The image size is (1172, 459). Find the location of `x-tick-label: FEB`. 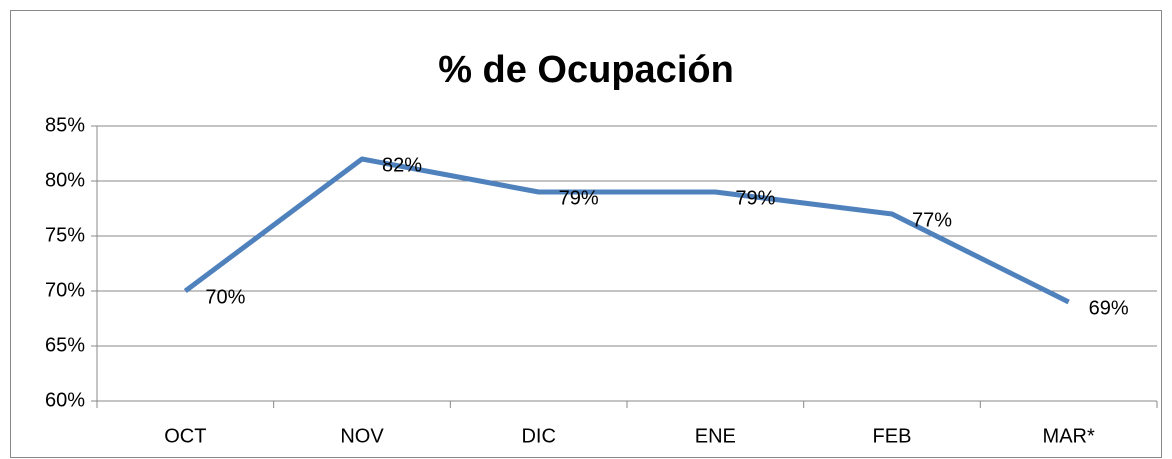

x-tick-label: FEB is located at coordinates (892, 436).